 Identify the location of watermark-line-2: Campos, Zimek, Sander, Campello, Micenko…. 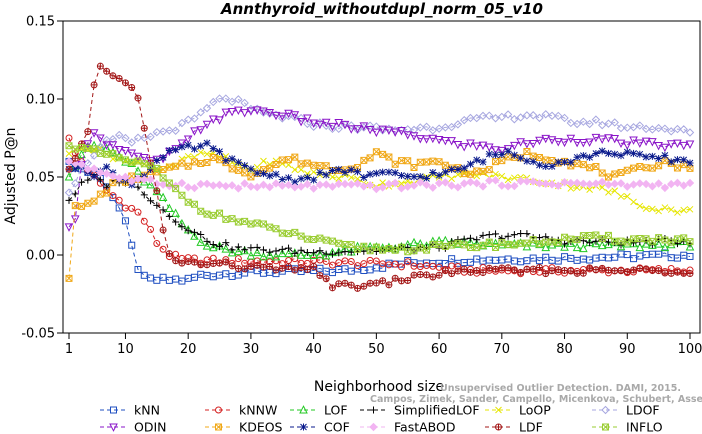
(536, 399).